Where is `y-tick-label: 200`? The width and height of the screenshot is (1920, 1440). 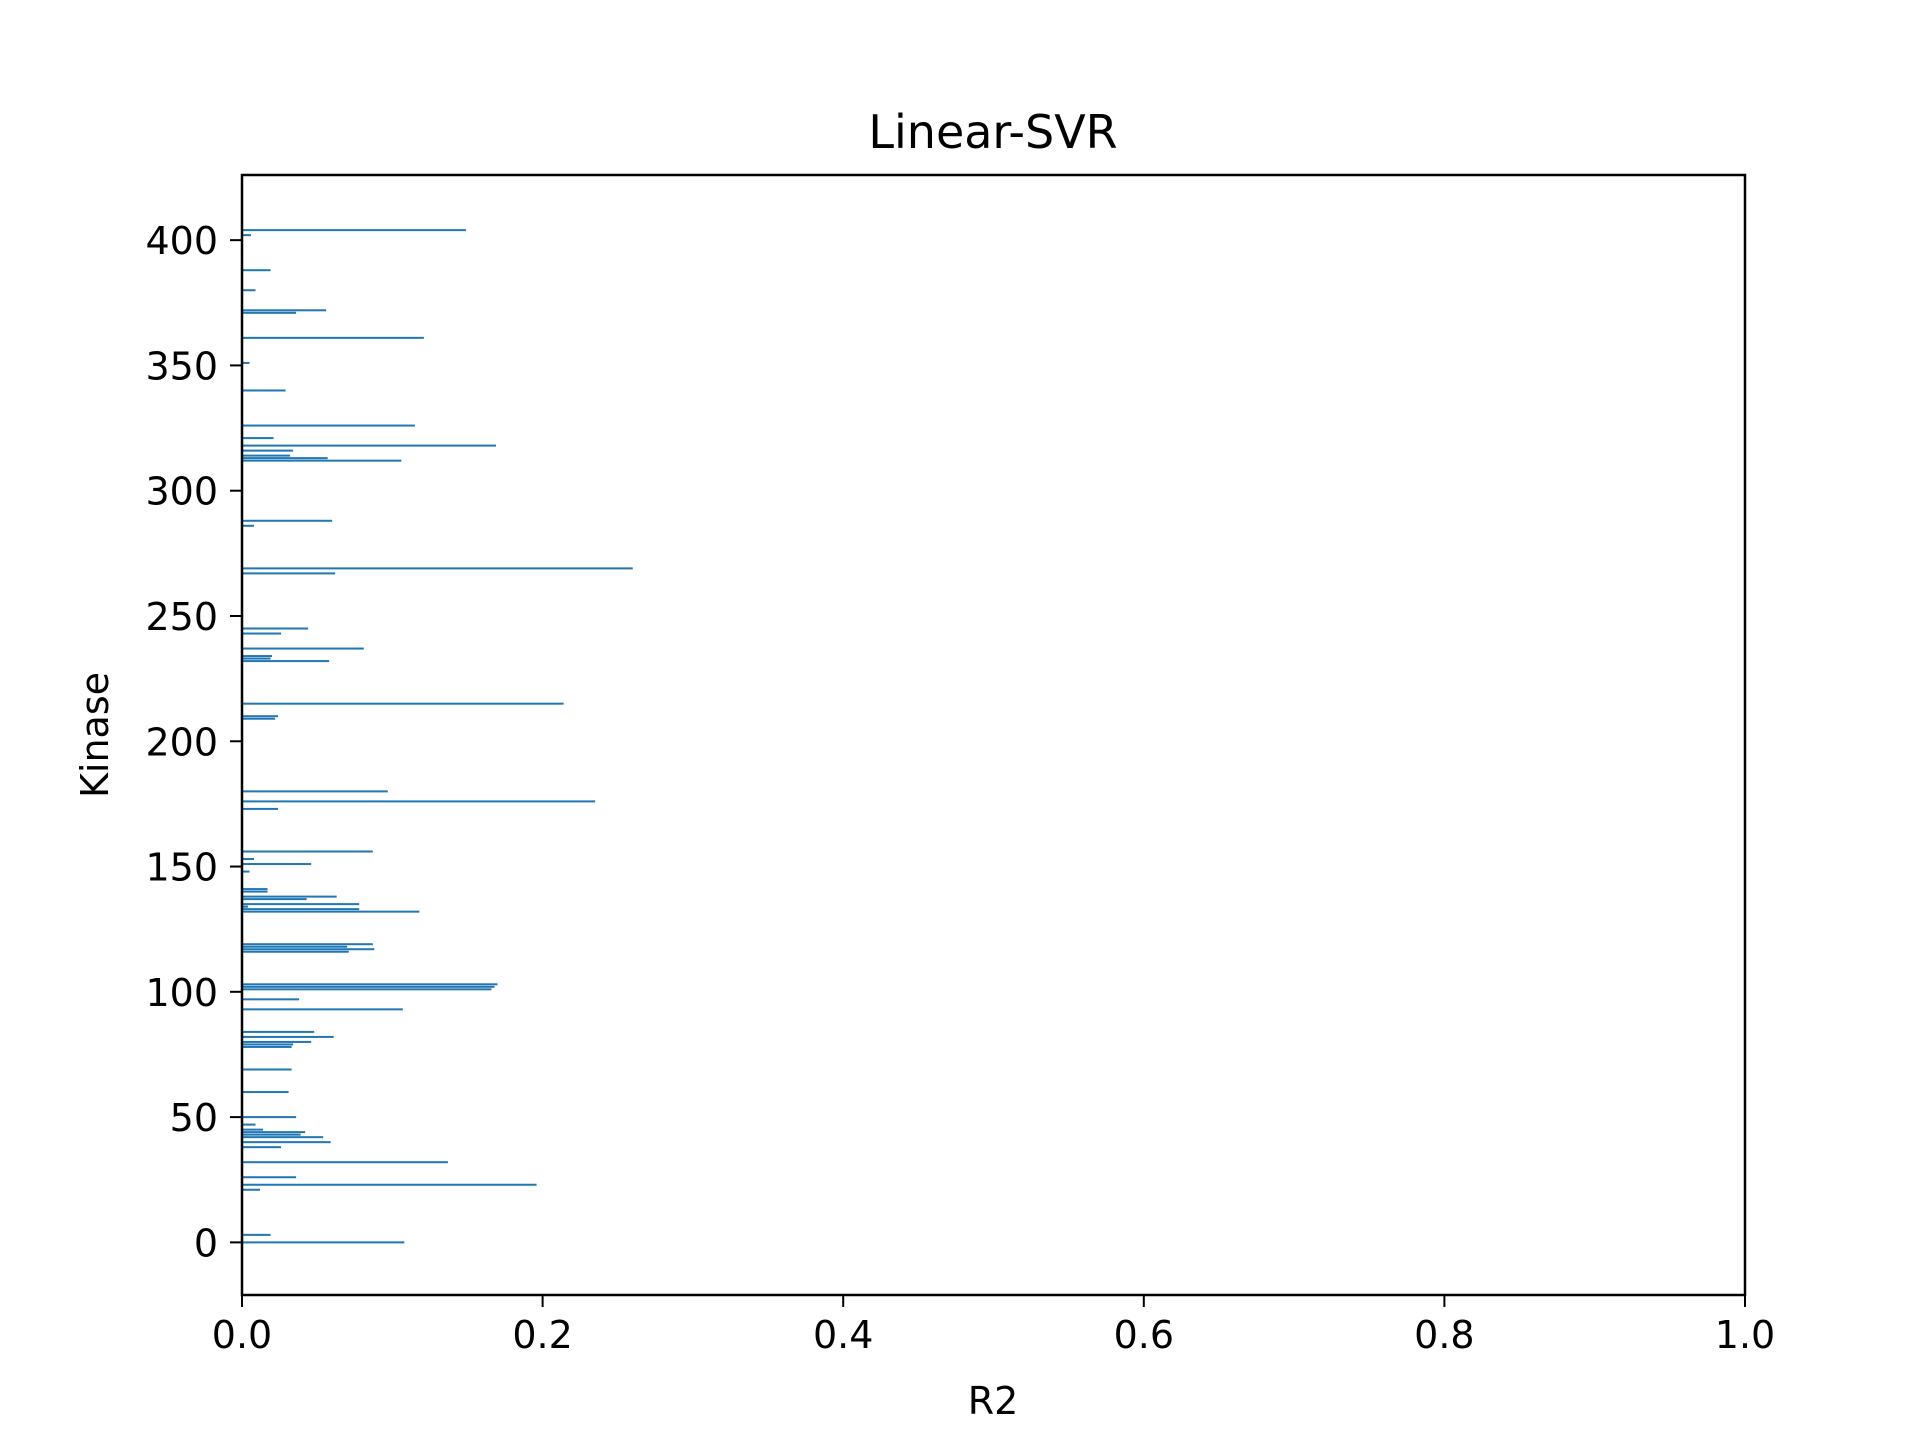
y-tick-label: 200 is located at coordinates (181, 742).